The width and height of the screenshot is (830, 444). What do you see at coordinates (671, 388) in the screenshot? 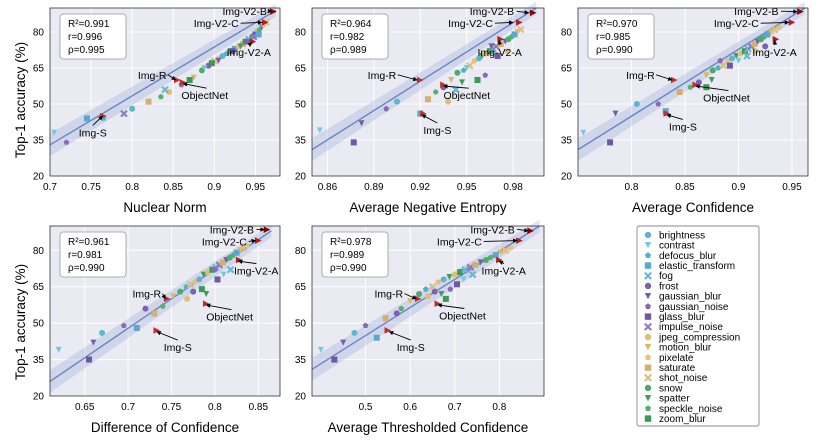
I see `legend-label: snow` at bounding box center [671, 388].